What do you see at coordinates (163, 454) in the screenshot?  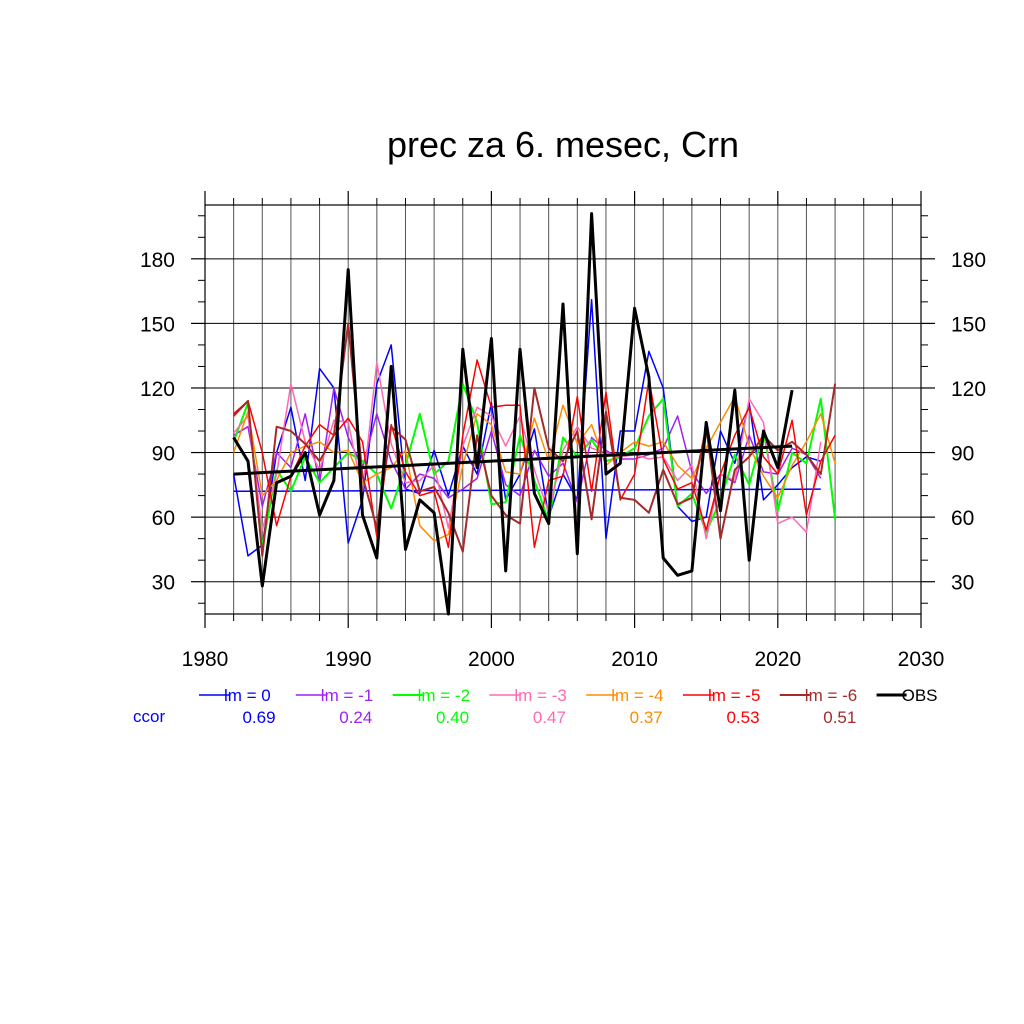 I see `y-tick-label-left: 90` at bounding box center [163, 454].